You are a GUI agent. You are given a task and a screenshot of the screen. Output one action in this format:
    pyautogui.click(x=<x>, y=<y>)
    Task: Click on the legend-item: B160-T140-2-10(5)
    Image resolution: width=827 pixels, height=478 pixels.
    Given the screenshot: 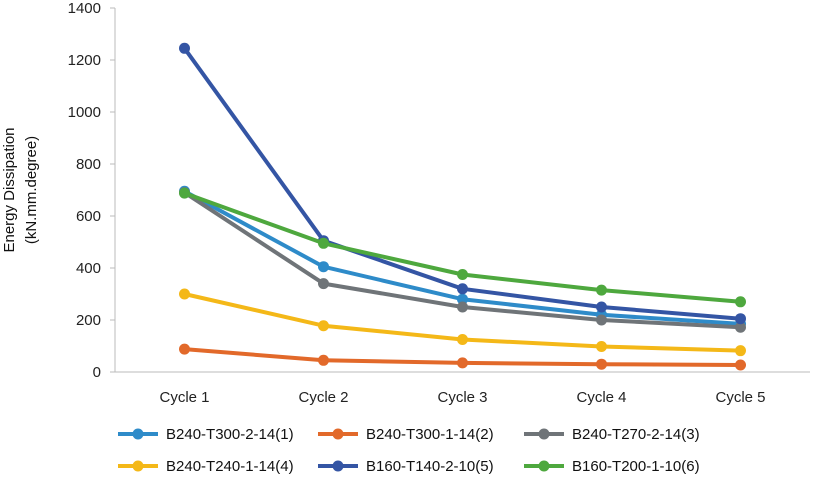 What is the action you would take?
    pyautogui.click(x=406, y=466)
    